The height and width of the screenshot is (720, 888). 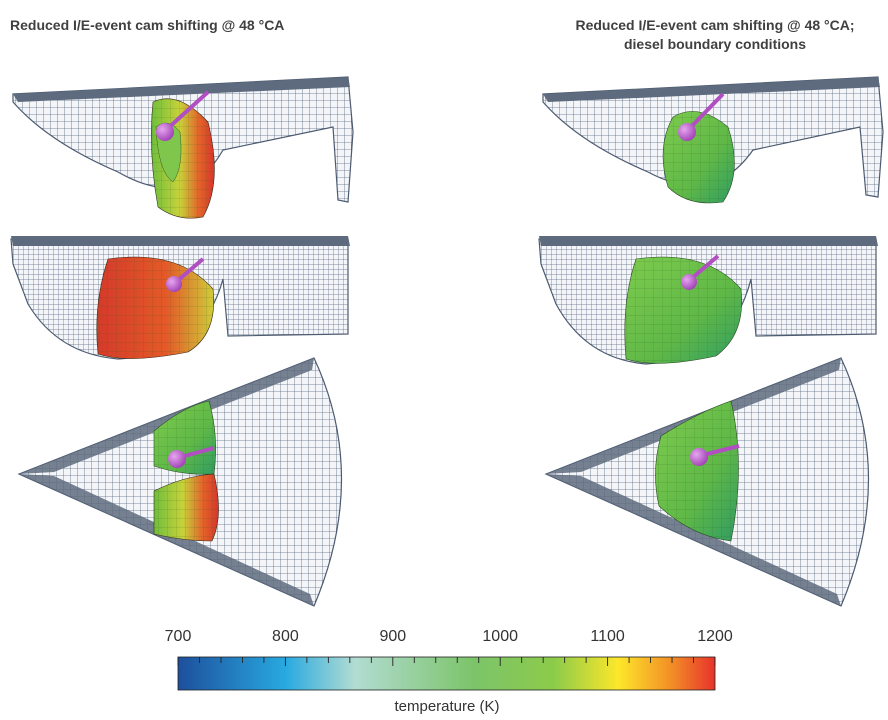 What do you see at coordinates (715, 25) in the screenshot?
I see `right-title-line-1: Reduced I/E-event cam shifting @ 48 °CA;` at bounding box center [715, 25].